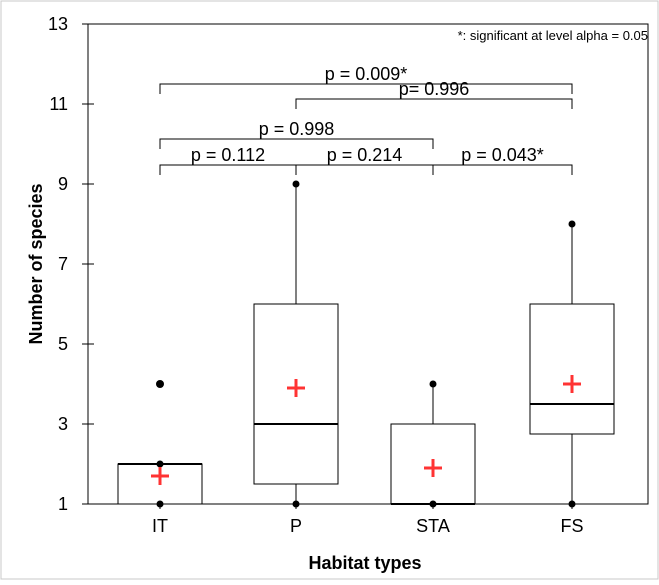 The width and height of the screenshot is (659, 585). I want to click on x-tick-label: IT, so click(160, 526).